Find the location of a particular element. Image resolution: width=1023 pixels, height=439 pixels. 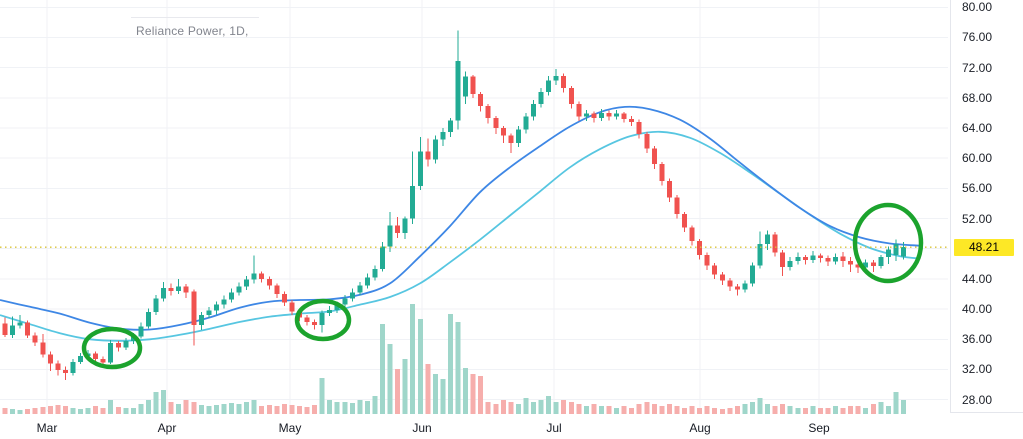

price-tick-label: 36.00 is located at coordinates (977, 339).